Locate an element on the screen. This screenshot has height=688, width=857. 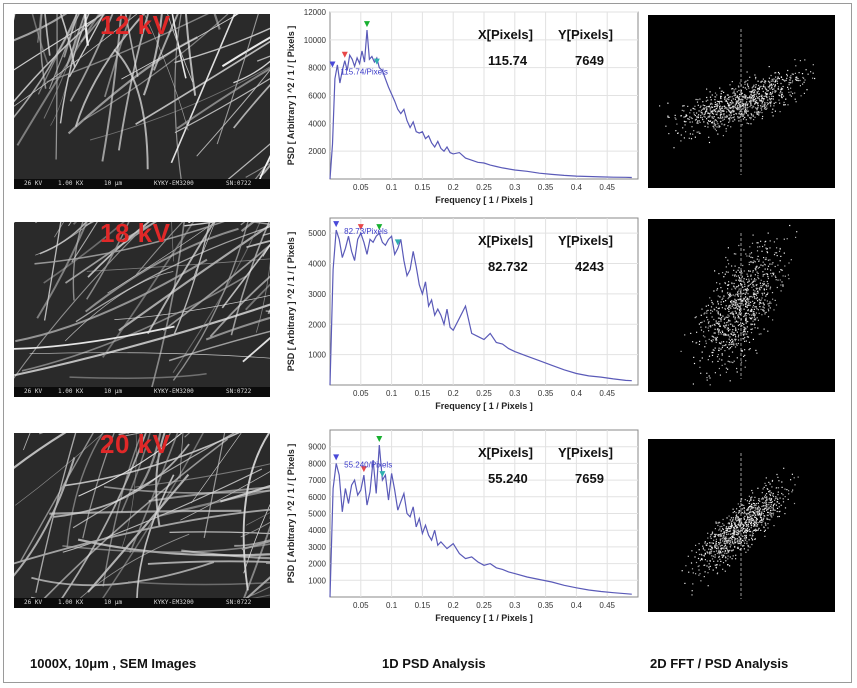
y-tick-label: 8000 is located at coordinates (317, 68).